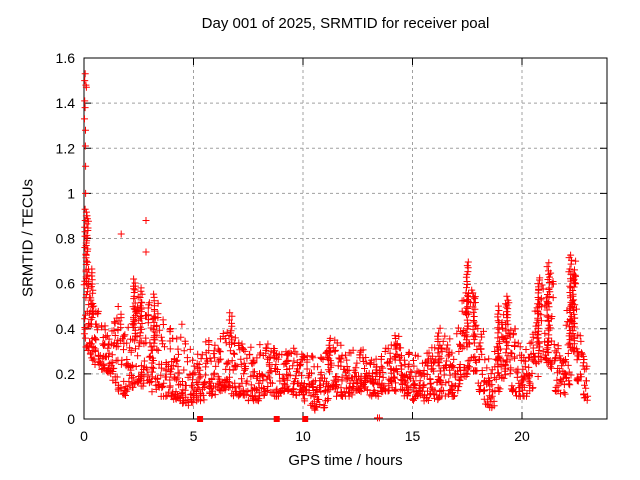 Image resolution: width=640 pixels, height=480 pixels. Describe the element at coordinates (71, 193) in the screenshot. I see `y-tick-label: 1` at that location.